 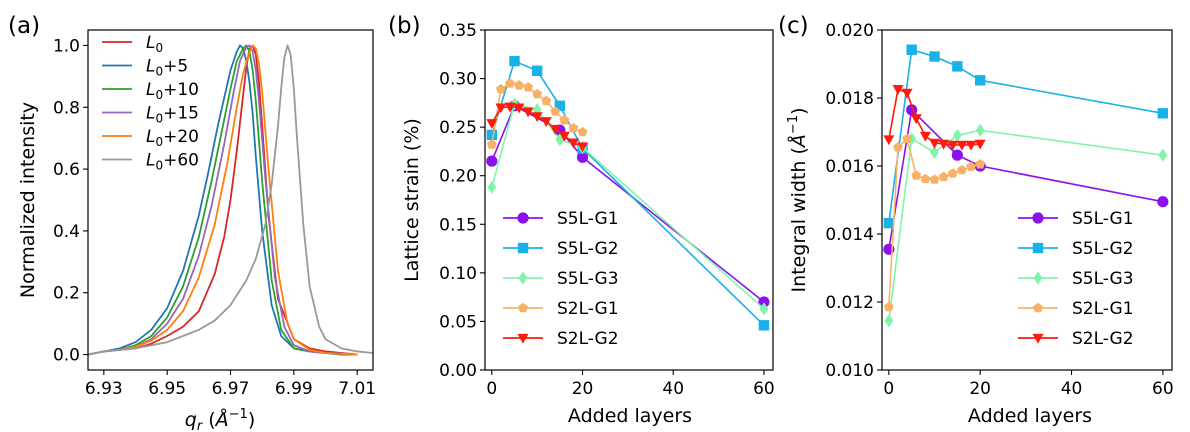 What do you see at coordinates (1038, 307) in the screenshot?
I see `legend-marker-S2L-G1` at bounding box center [1038, 307].